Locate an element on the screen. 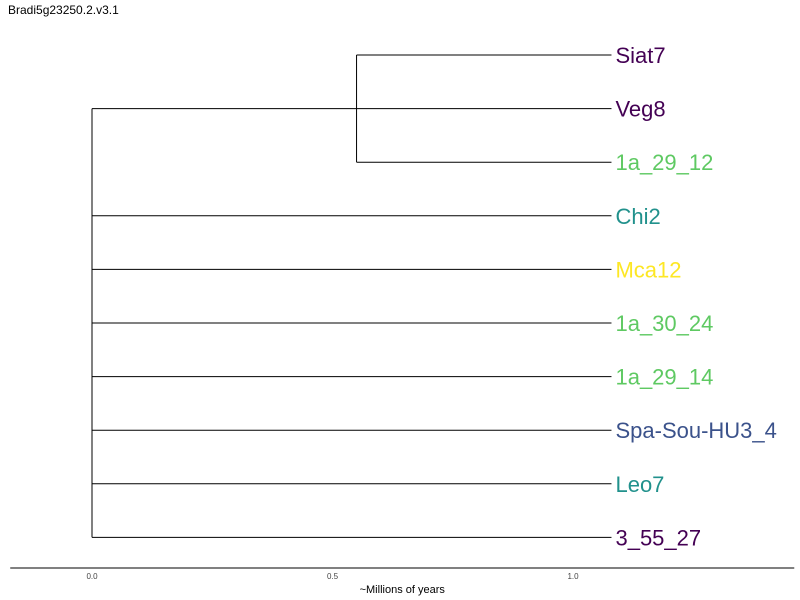 The width and height of the screenshot is (800, 600). leaf-label-1a-30-24: 1a_30_24 is located at coordinates (664, 323).